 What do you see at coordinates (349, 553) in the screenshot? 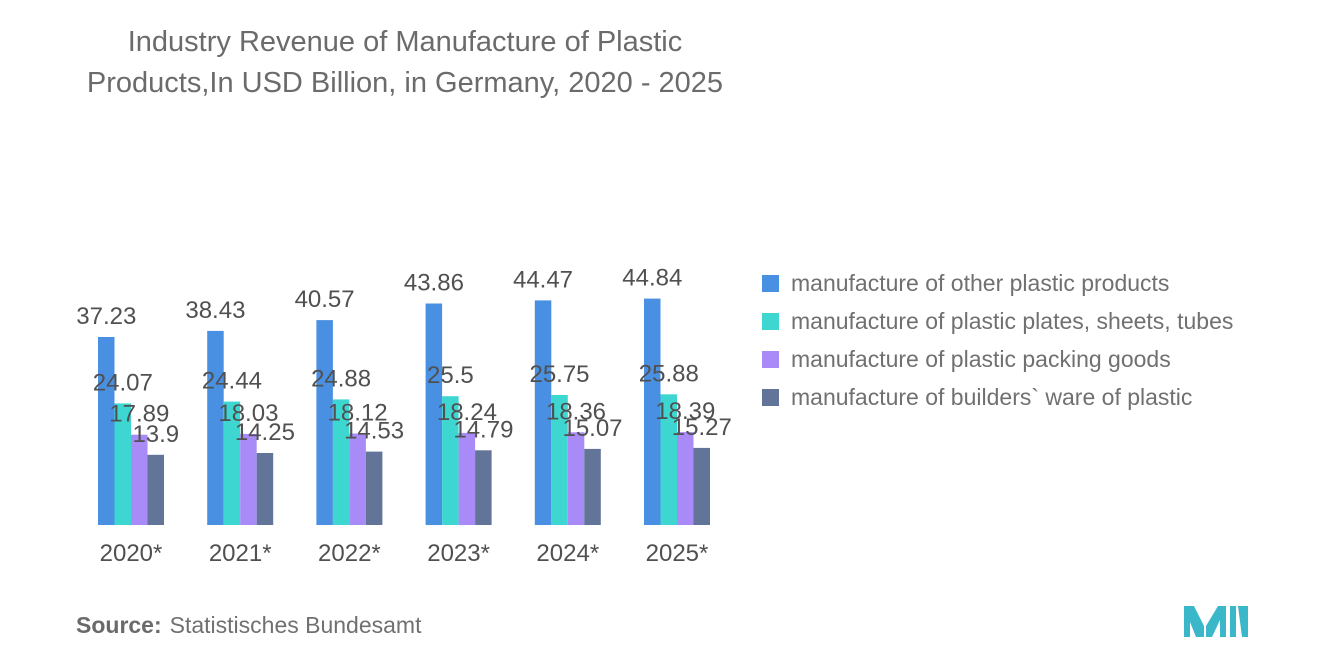
I see `x-tick-label-2022: 2022*` at bounding box center [349, 553].